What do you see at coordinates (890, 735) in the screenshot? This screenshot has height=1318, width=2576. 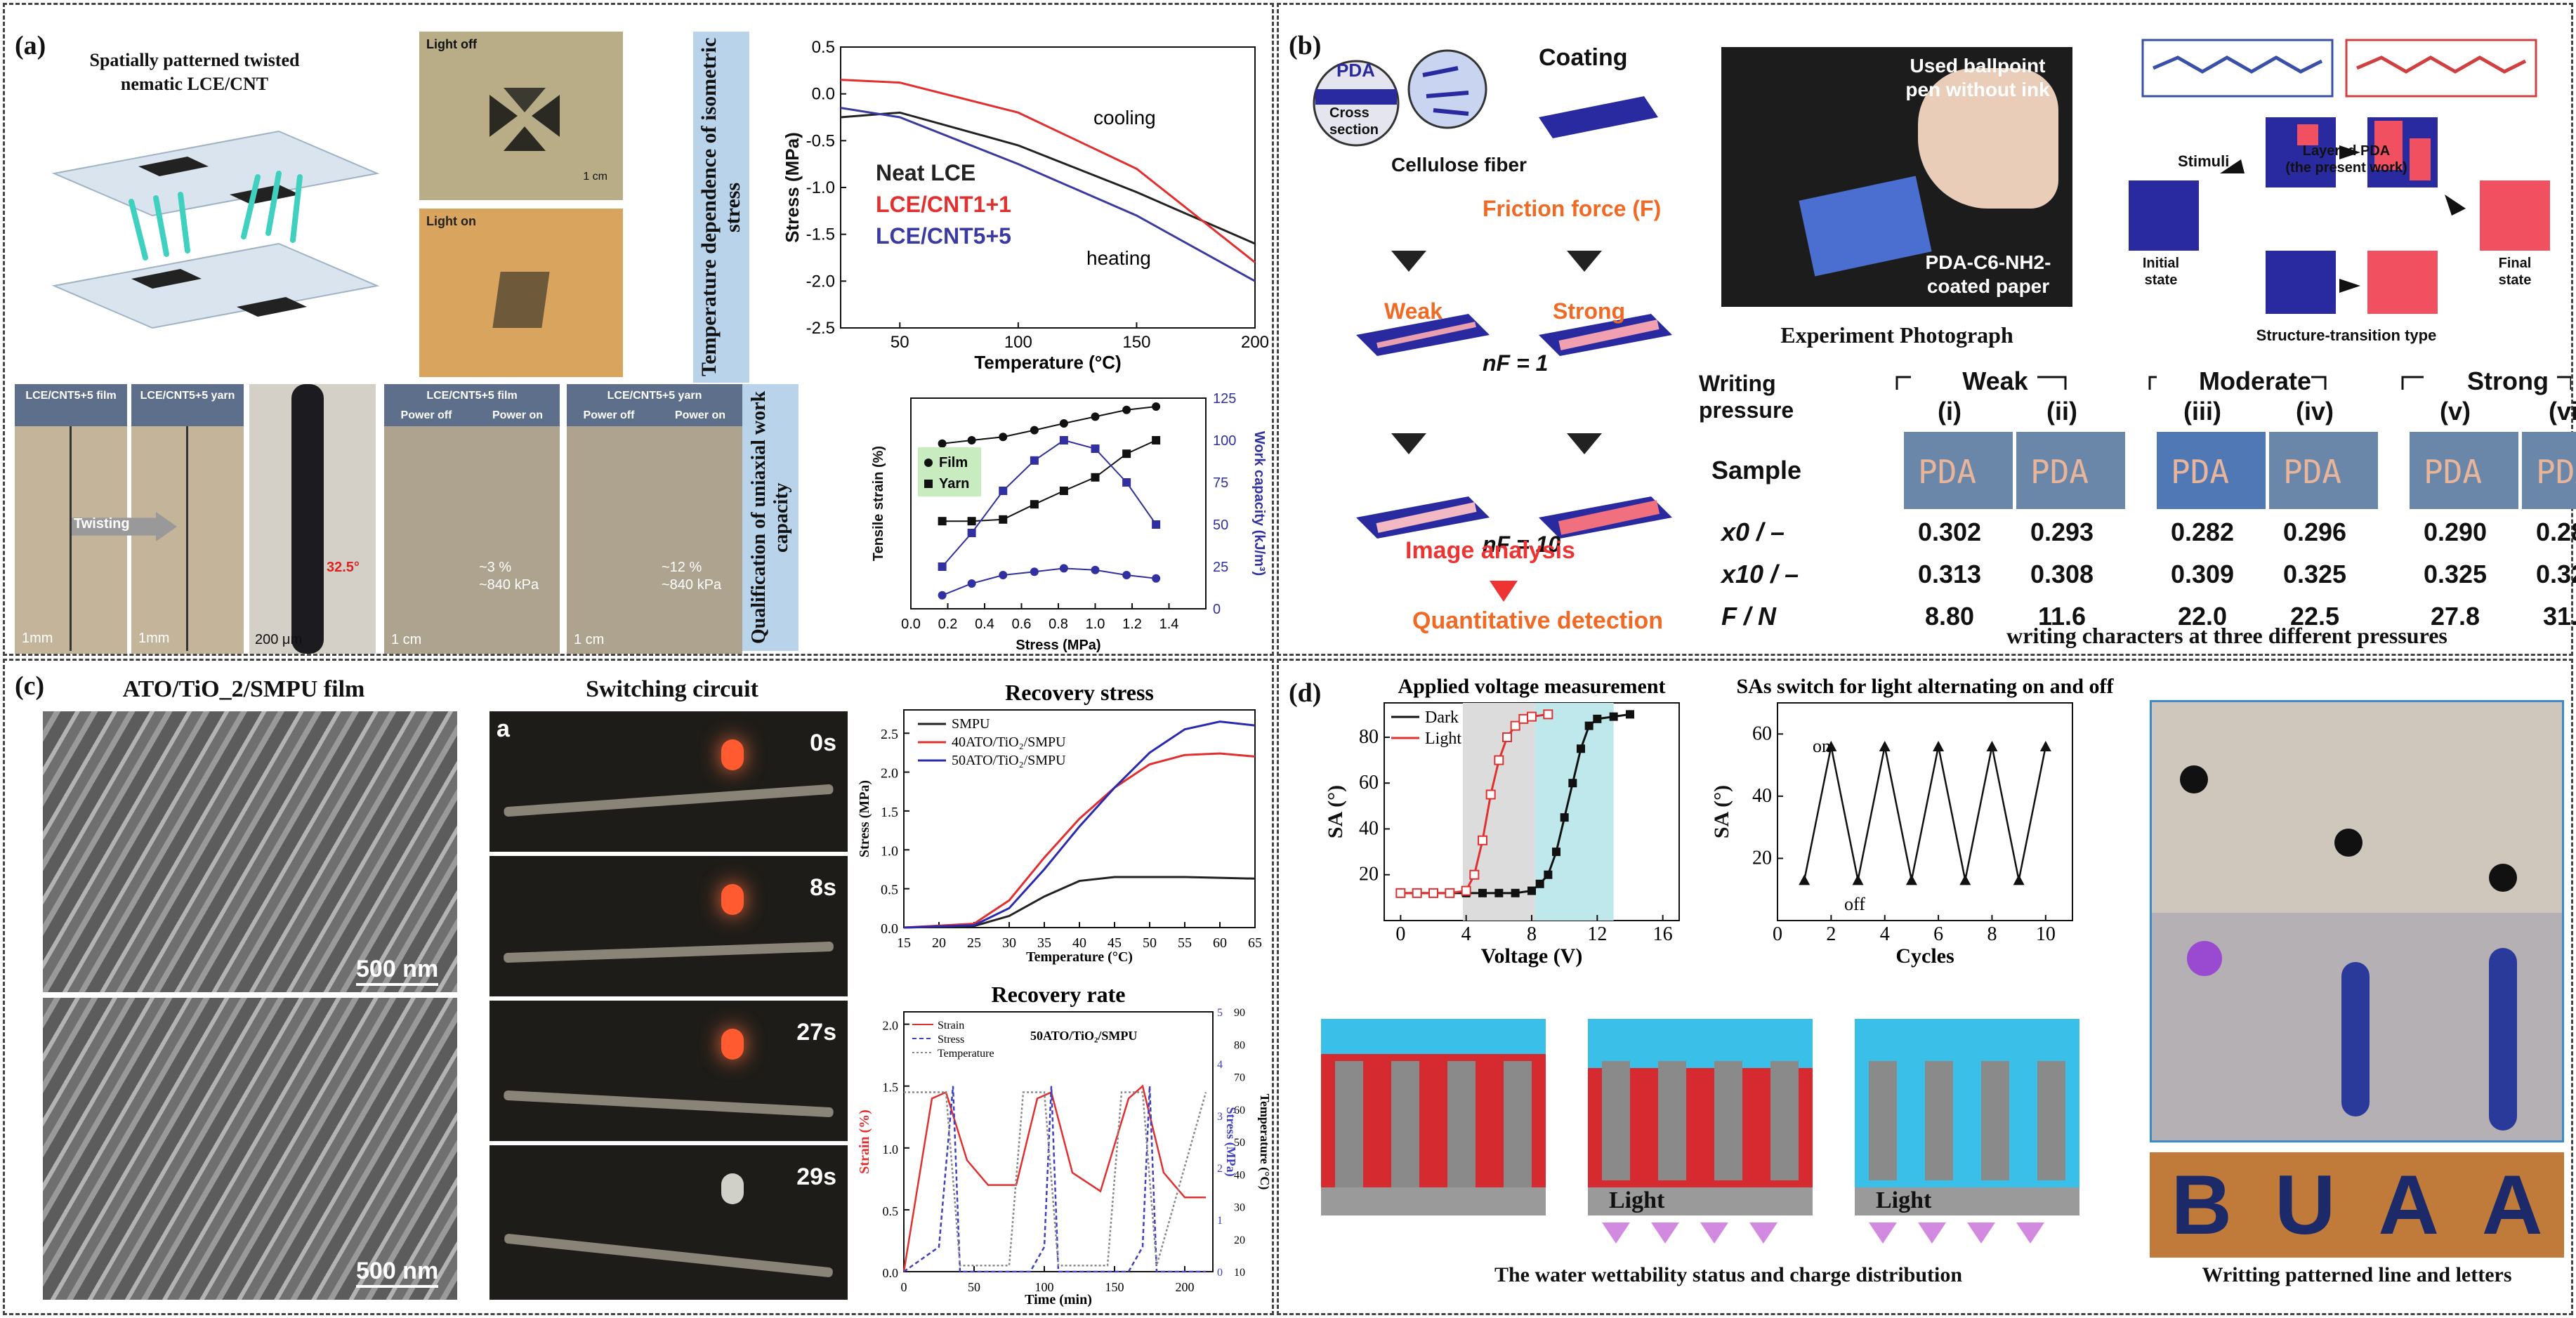 I see `y-tick-label: 2.5` at bounding box center [890, 735].